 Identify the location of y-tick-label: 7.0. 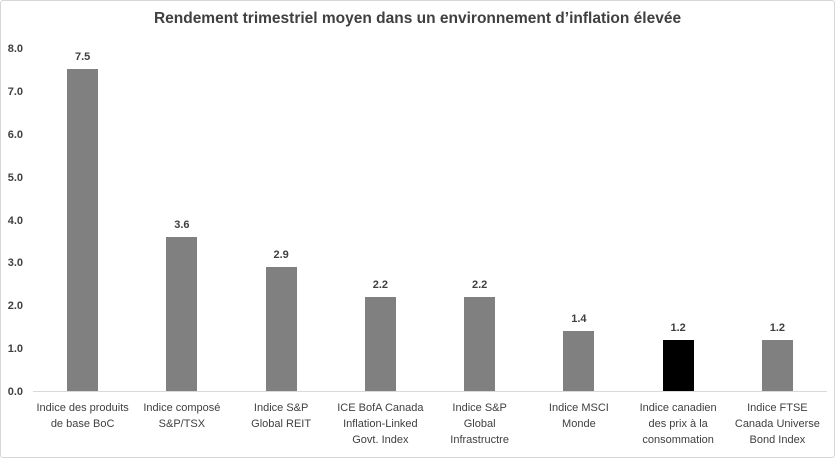
(15, 91).